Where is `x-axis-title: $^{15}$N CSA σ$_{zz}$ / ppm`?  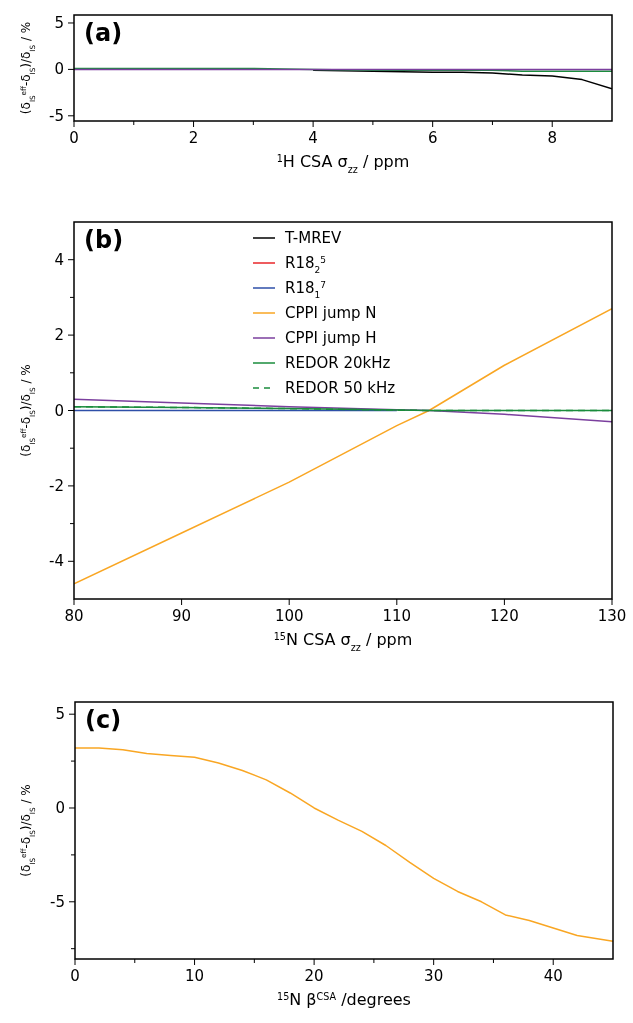 x-axis-title: $^{15}$N CSA σ$_{zz}$ / ppm is located at coordinates (343, 641).